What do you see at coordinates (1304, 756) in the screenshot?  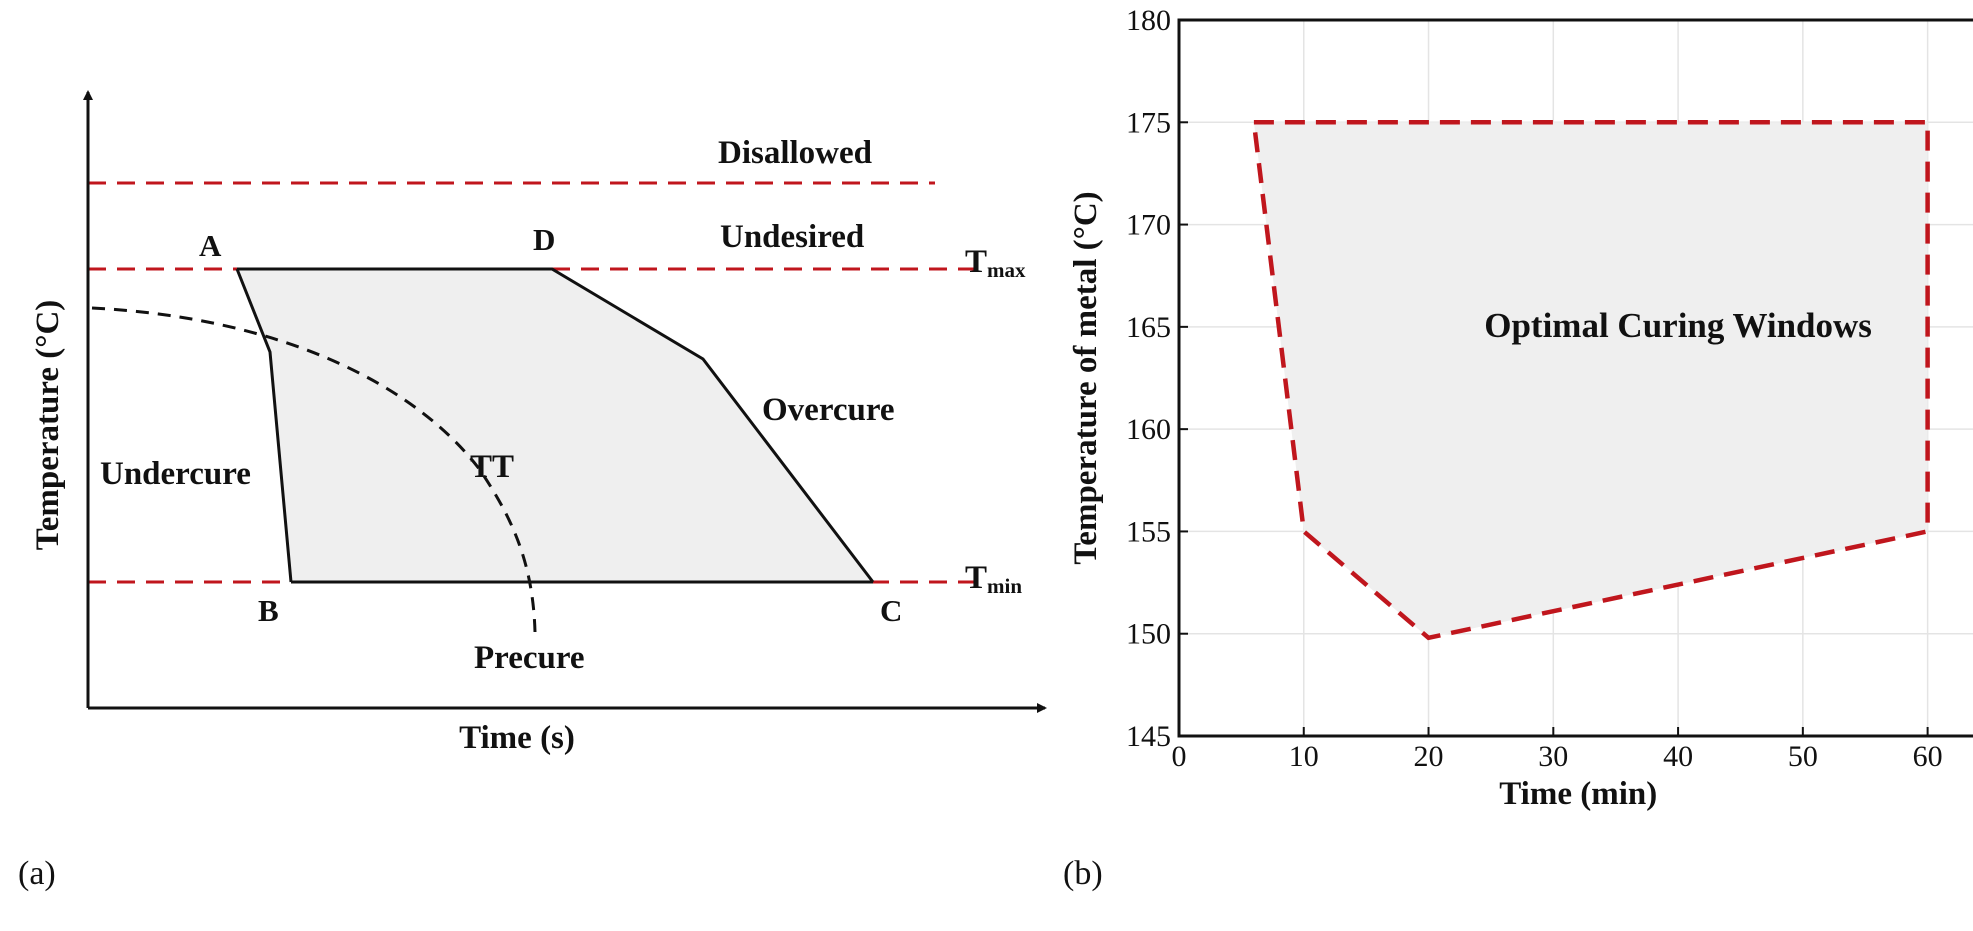 I see `x-tick-label: 10` at bounding box center [1304, 756].